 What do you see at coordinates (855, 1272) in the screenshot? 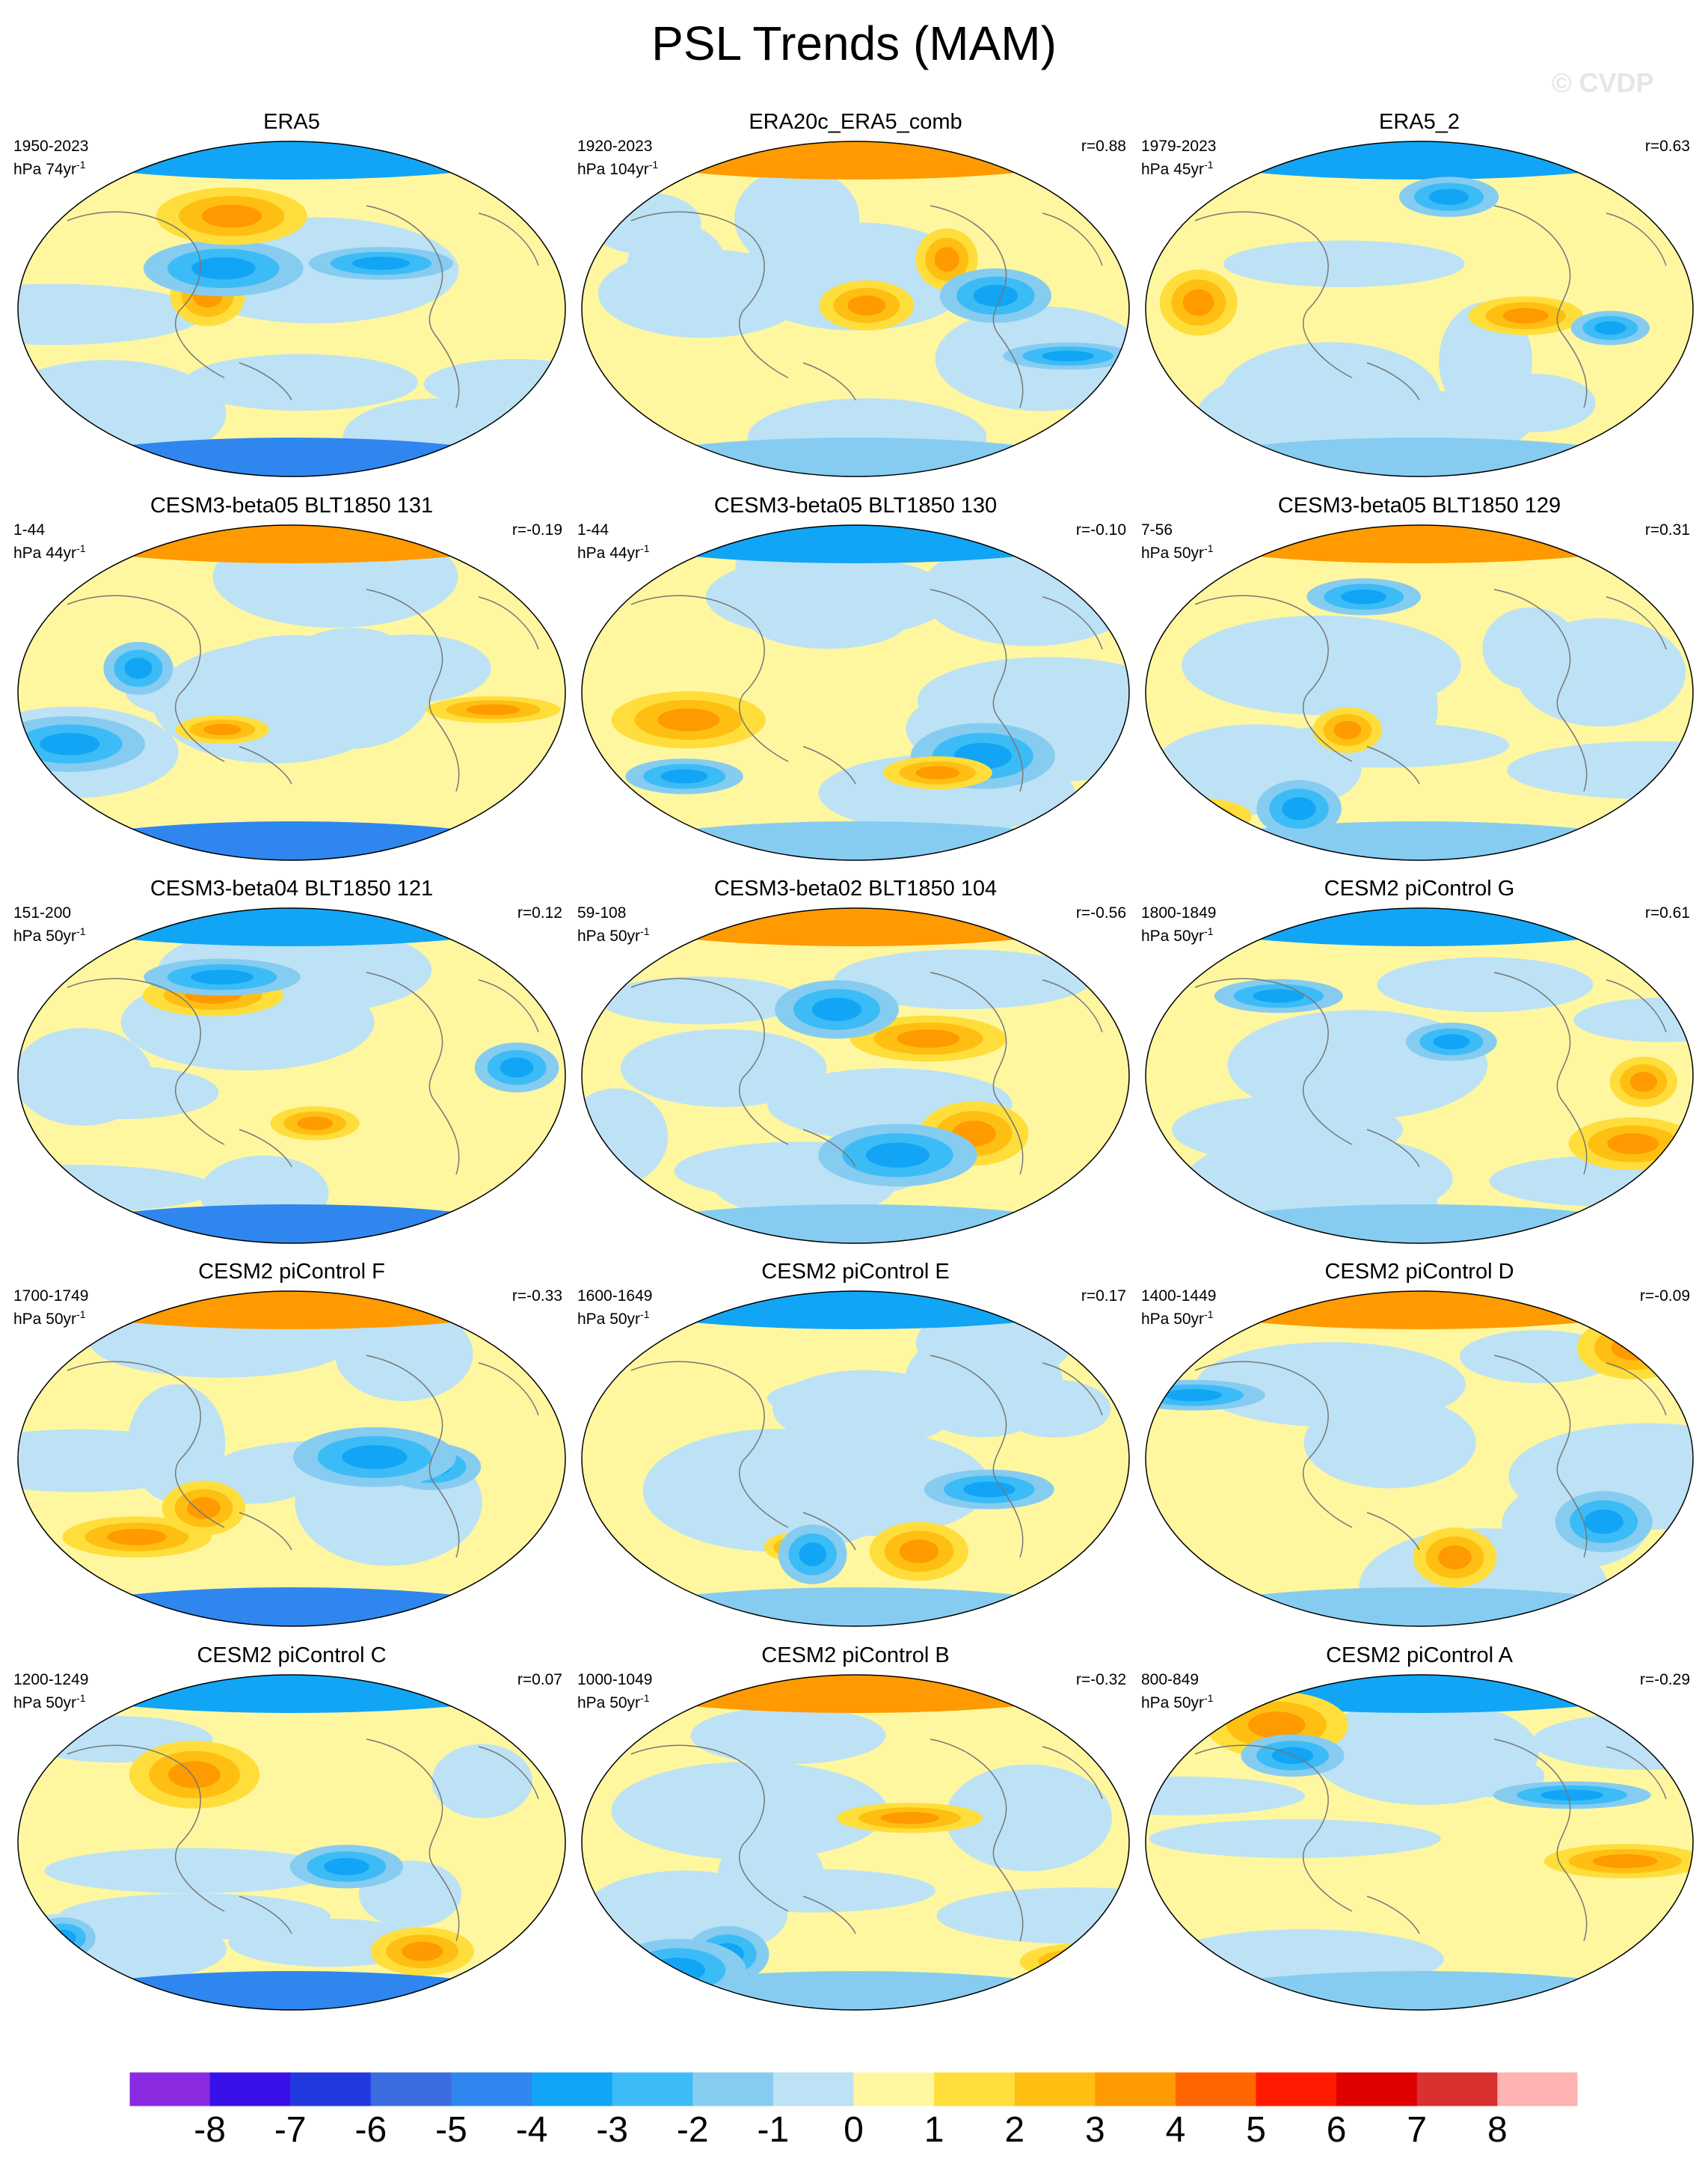
I see `panel-title: CESM2 piControl E` at bounding box center [855, 1272].